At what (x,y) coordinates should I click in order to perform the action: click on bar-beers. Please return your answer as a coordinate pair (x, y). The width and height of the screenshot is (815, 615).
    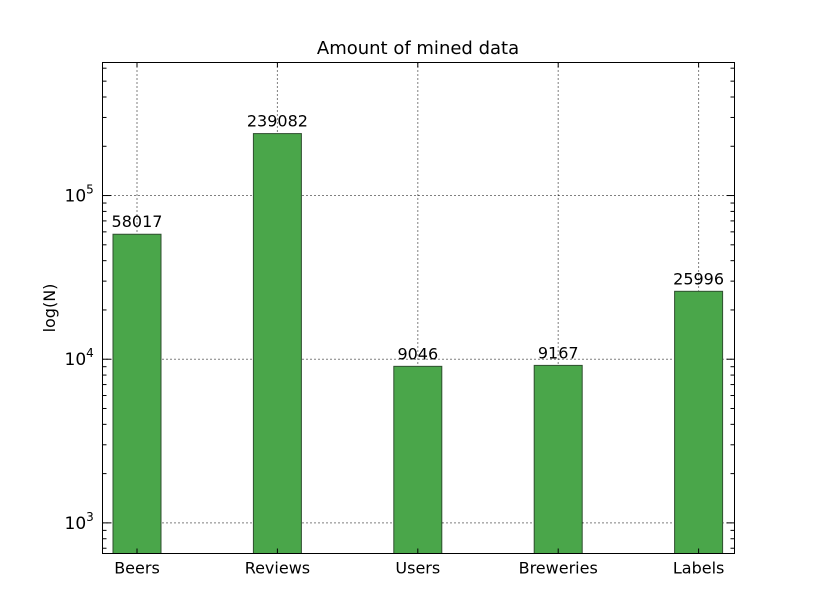
    Looking at the image, I should click on (137, 393).